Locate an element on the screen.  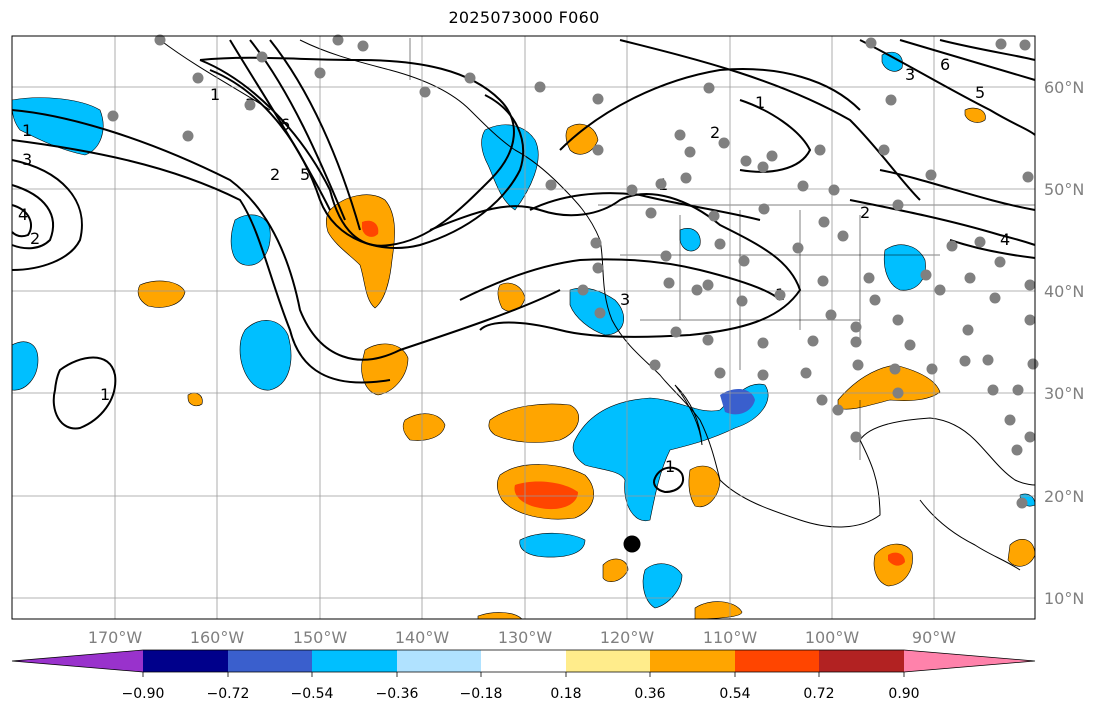
lon-label: 100°W is located at coordinates (832, 637).